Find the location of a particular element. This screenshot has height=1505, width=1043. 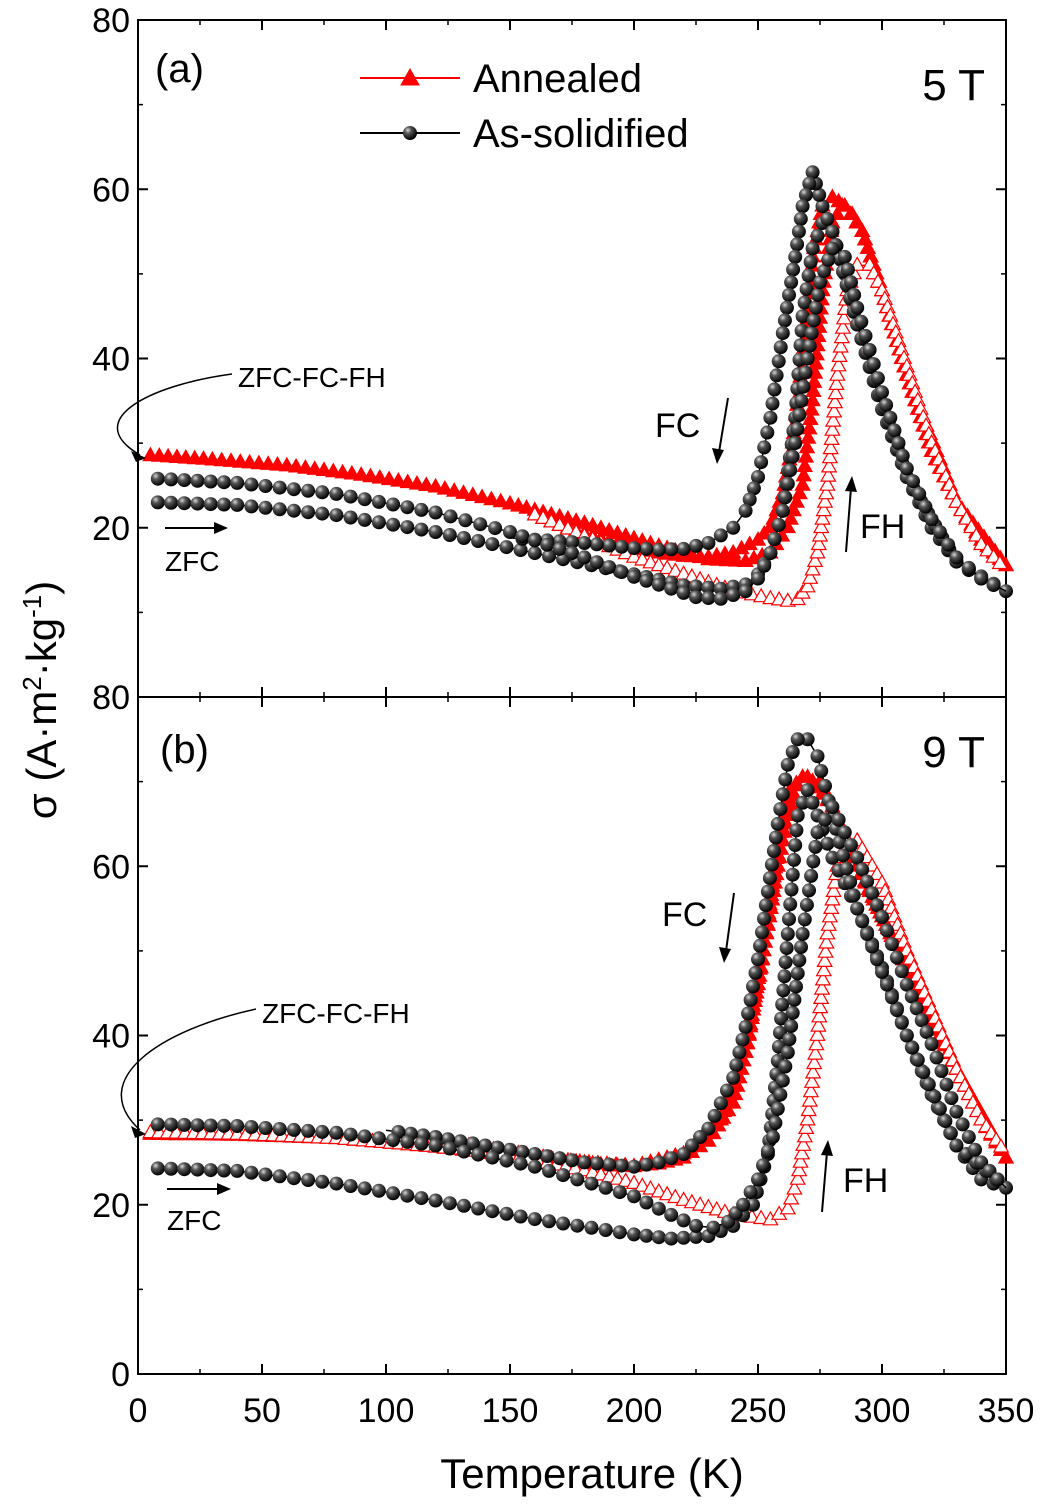

series-line is located at coordinates (770, 381).